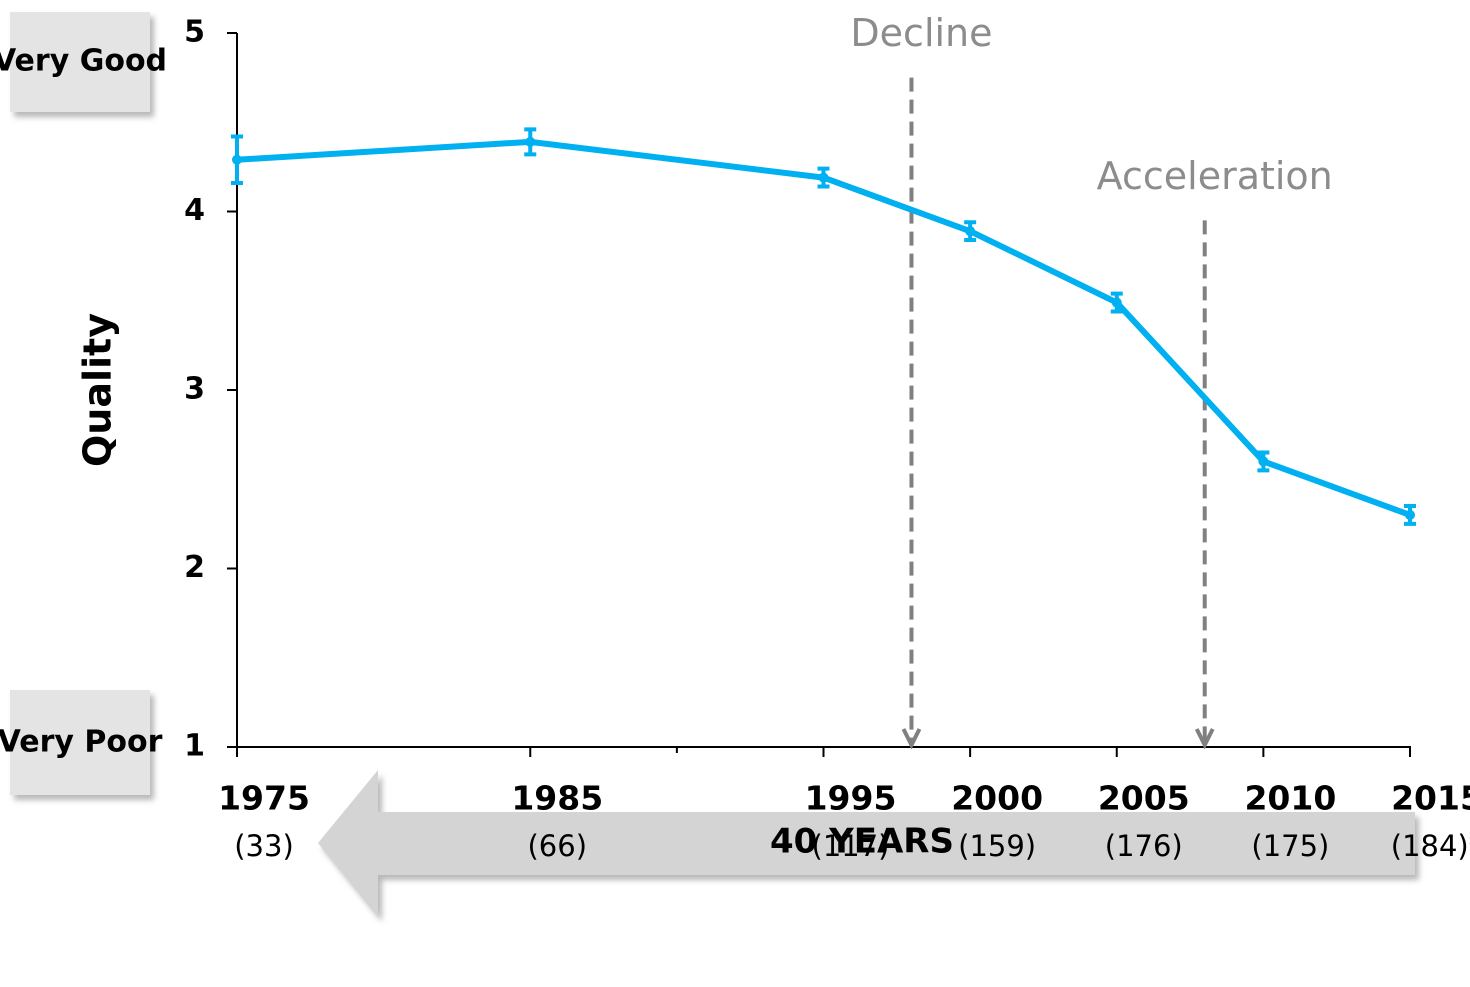 The height and width of the screenshot is (987, 1470). What do you see at coordinates (264, 798) in the screenshot?
I see `x-tick-label: 1975` at bounding box center [264, 798].